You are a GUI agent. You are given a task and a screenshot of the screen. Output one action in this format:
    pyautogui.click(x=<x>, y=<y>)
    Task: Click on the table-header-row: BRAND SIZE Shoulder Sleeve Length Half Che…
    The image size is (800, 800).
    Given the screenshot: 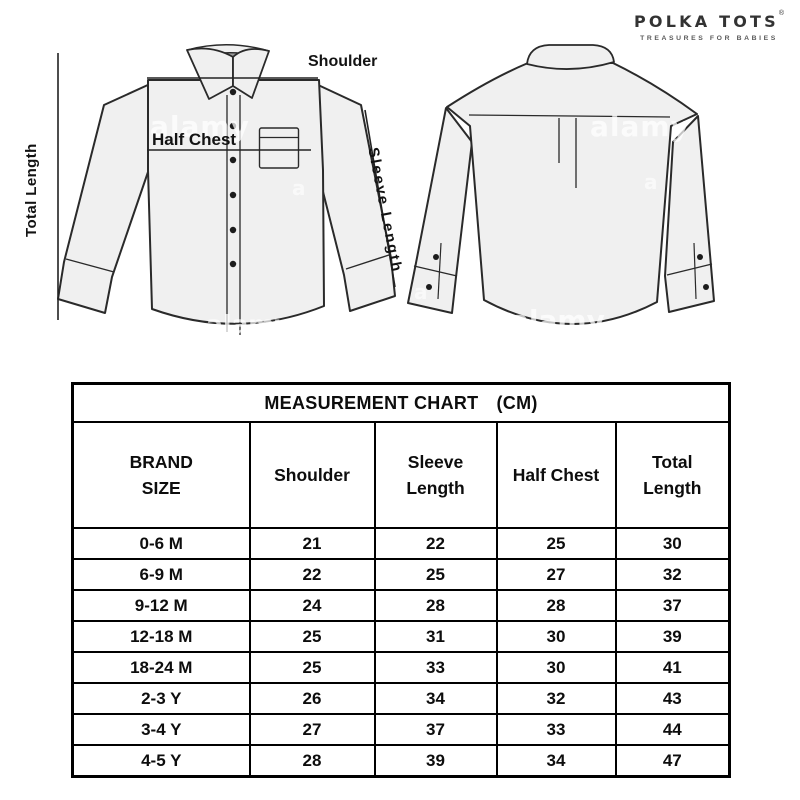 What is the action you would take?
    pyautogui.click(x=401, y=475)
    